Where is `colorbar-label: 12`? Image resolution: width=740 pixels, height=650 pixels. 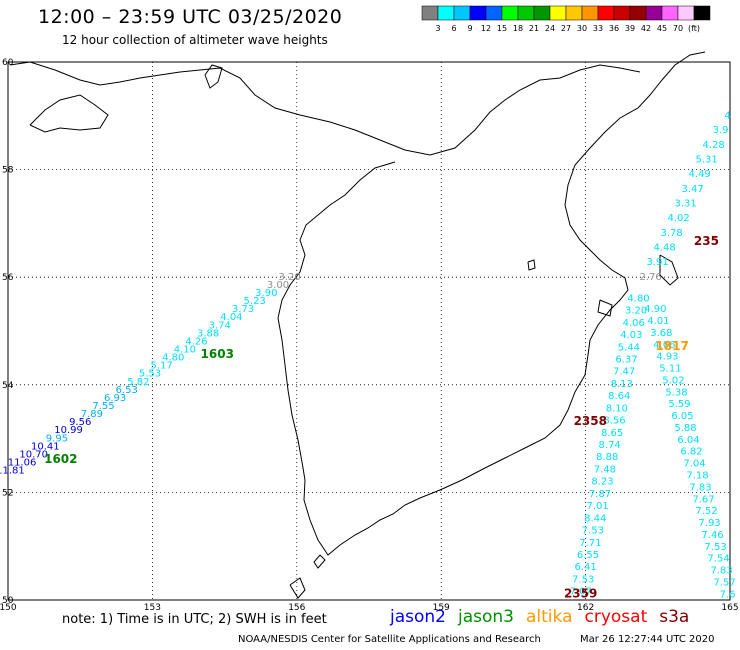 colorbar-label: 12 is located at coordinates (486, 28).